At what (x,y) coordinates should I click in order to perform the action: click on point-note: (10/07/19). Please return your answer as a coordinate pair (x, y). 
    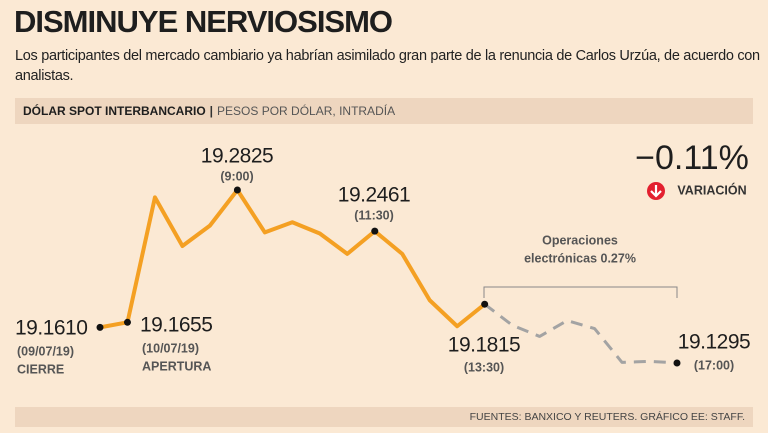
    Looking at the image, I should click on (170, 348).